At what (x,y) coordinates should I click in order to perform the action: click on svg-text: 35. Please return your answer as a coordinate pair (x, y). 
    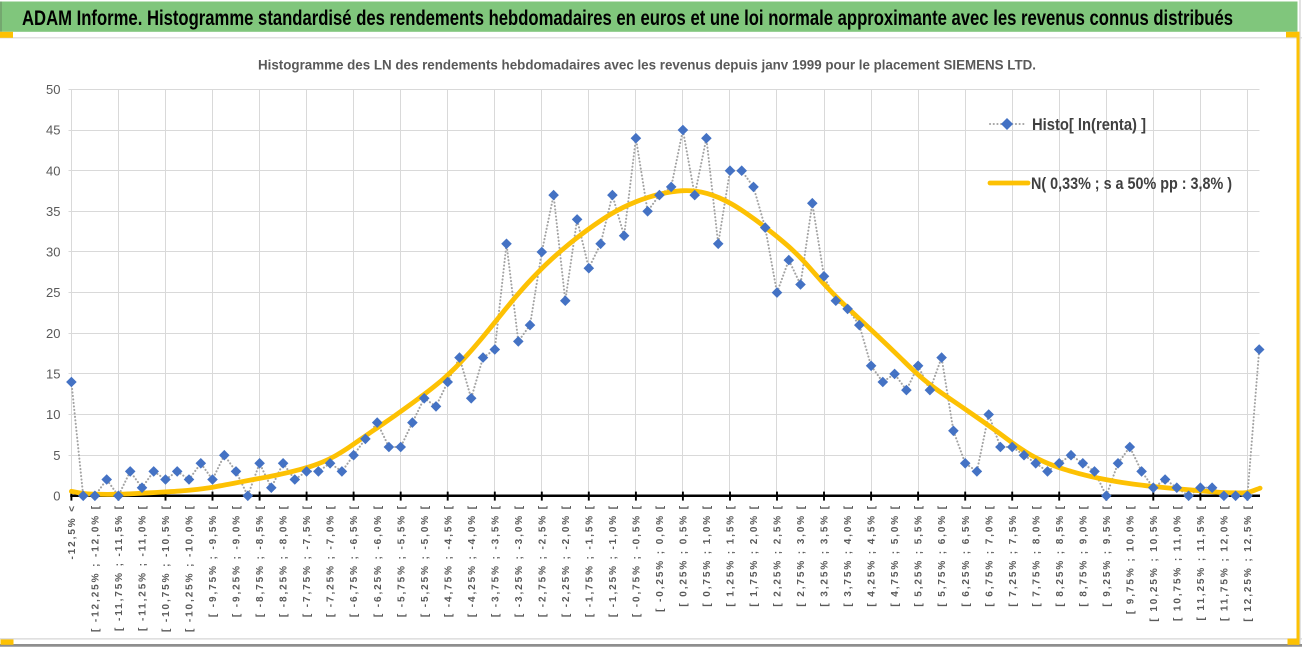
    Looking at the image, I should click on (53, 211).